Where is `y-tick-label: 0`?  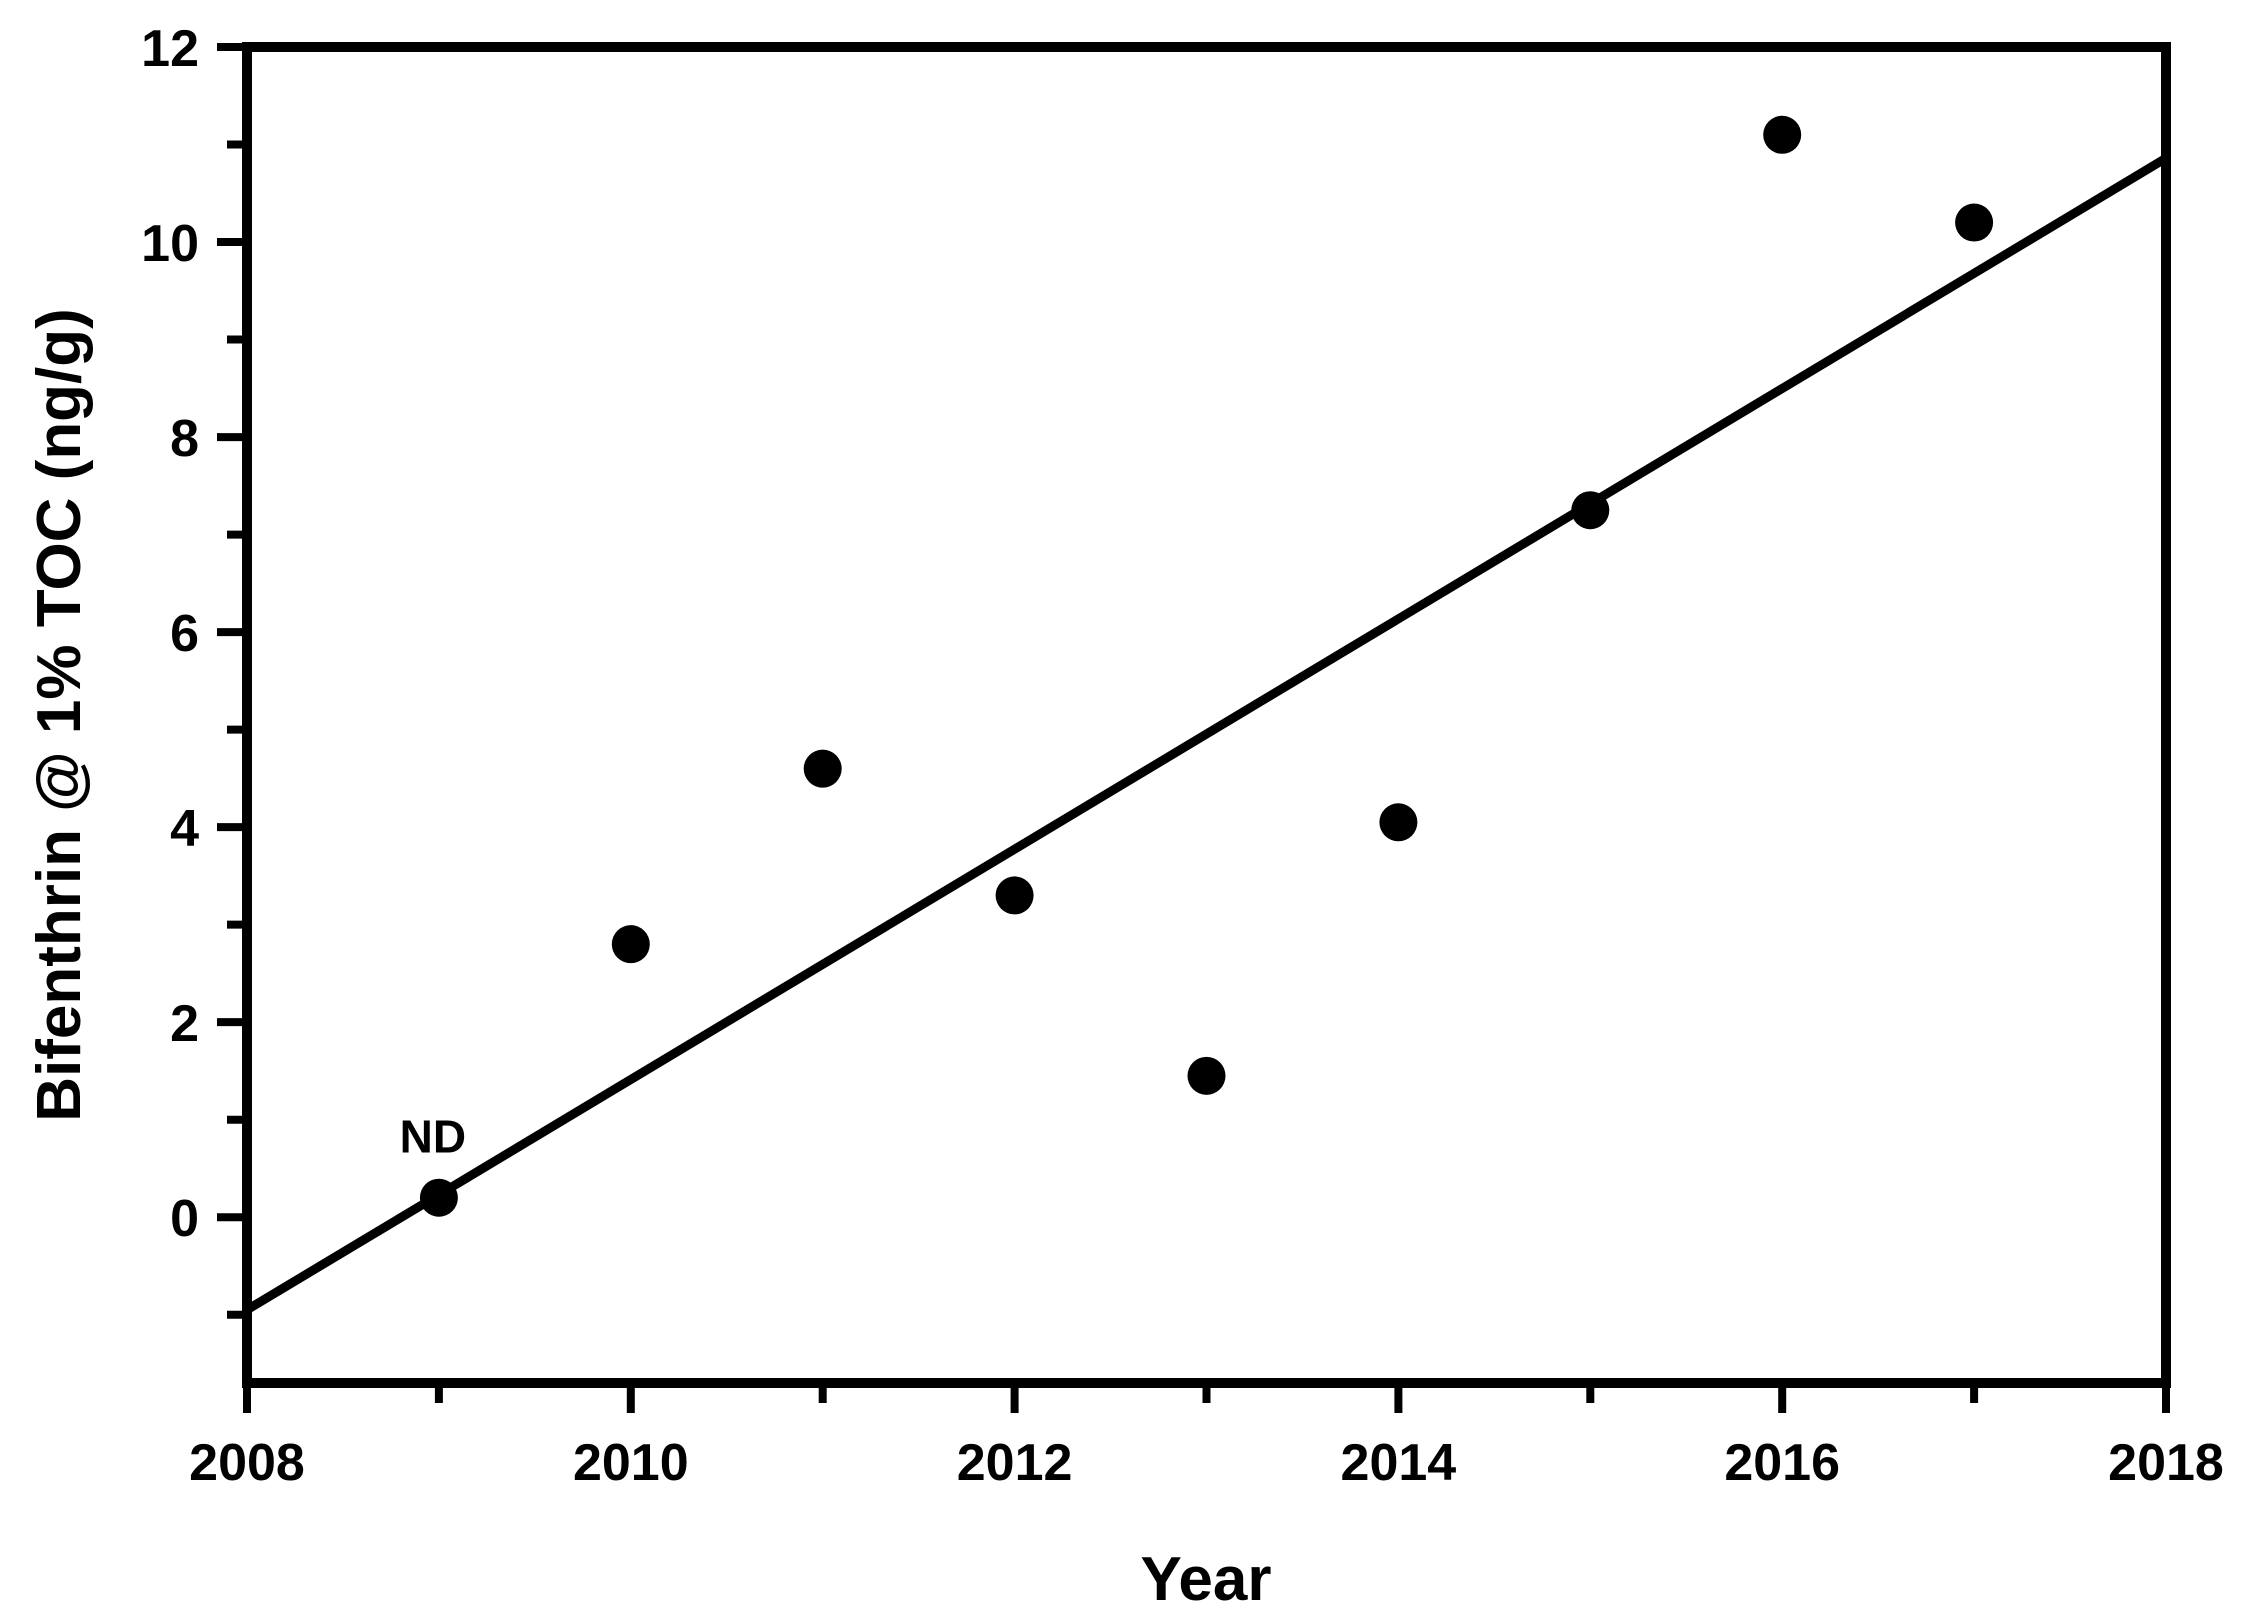
y-tick-label: 0 is located at coordinates (184, 1219).